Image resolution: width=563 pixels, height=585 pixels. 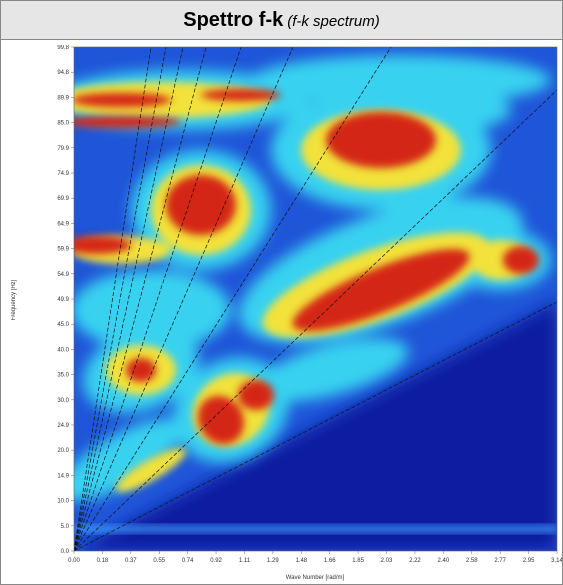 I want to click on y-tick-label: 49.9, so click(x=63, y=300).